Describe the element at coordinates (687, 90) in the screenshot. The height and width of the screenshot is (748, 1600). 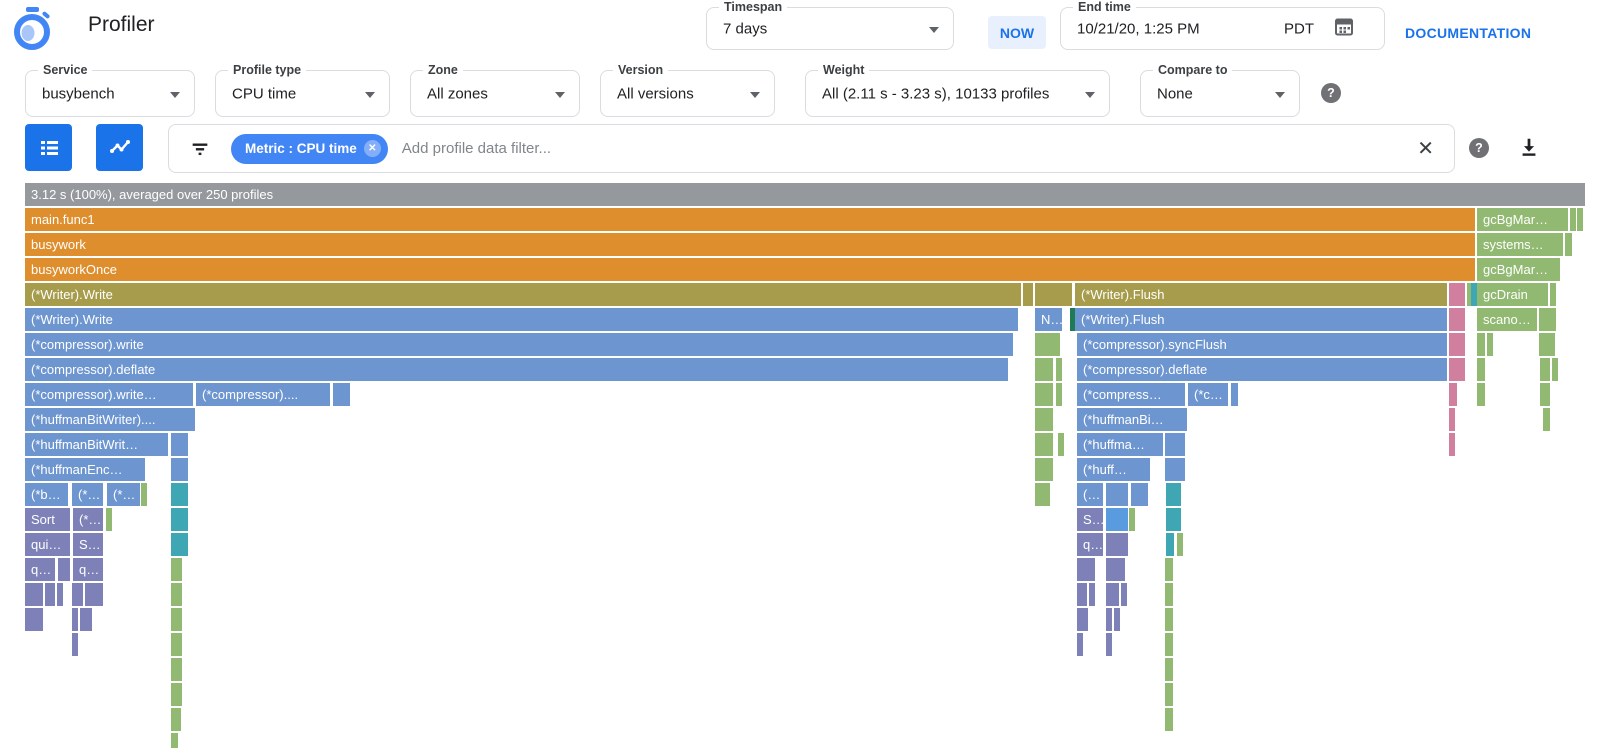
I see `version-select: Version All versions` at that location.